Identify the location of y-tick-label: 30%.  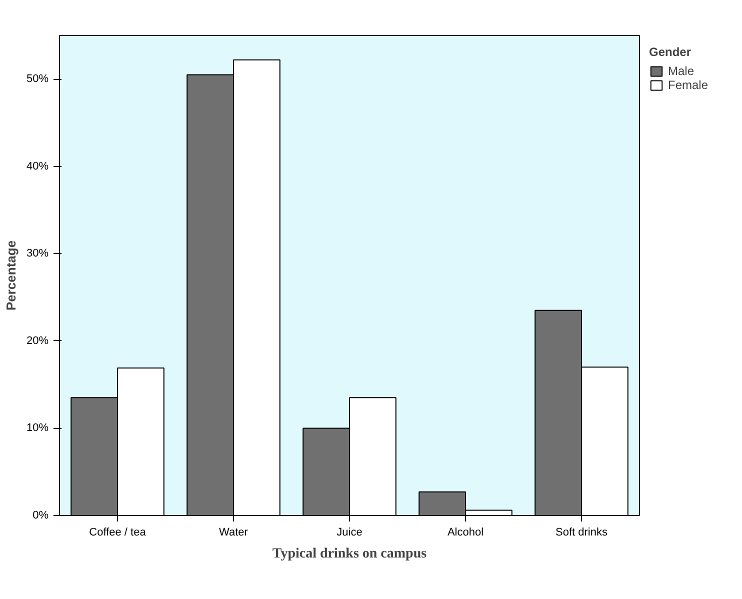
(37, 254).